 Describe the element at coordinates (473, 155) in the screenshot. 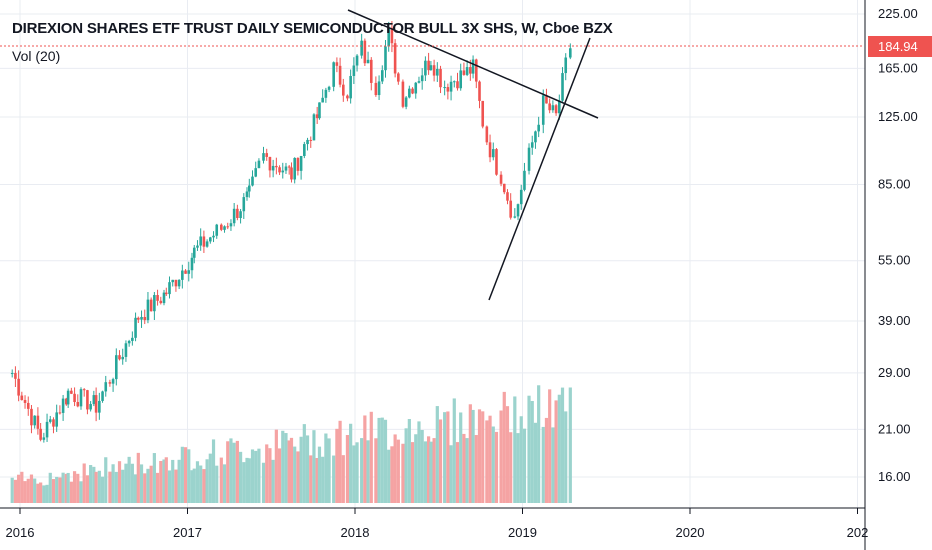

I see `trendlines` at that location.